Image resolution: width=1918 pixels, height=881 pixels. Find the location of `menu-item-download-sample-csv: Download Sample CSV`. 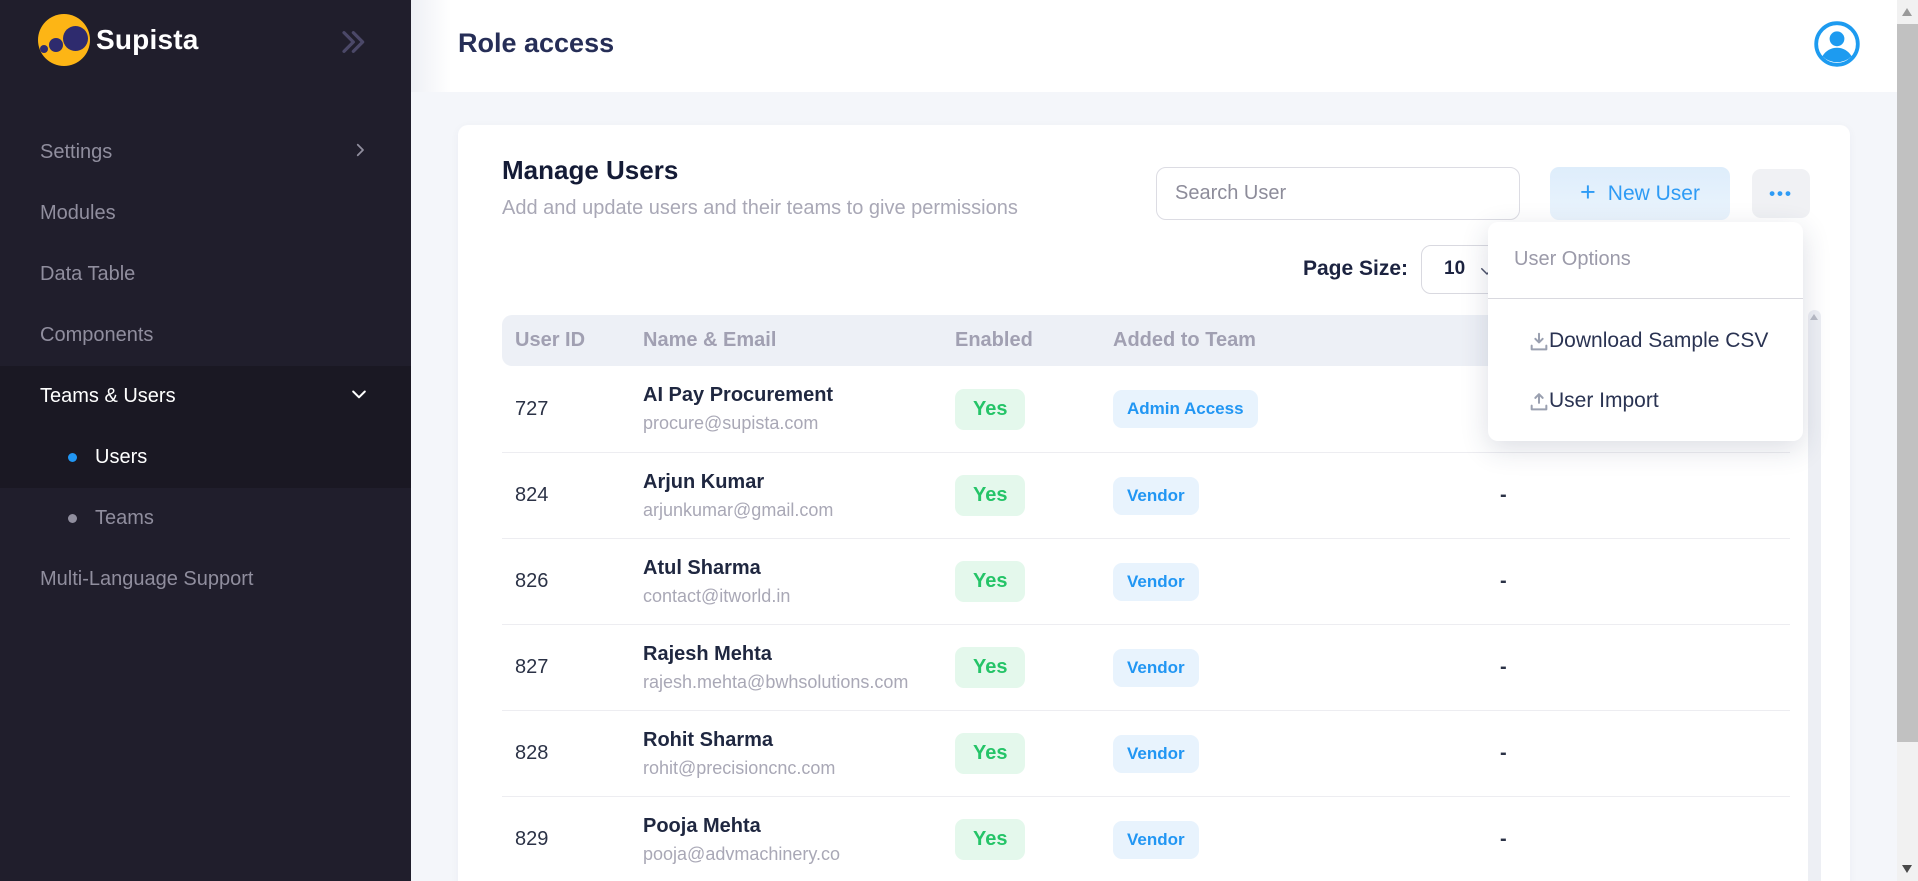

menu-item-download-sample-csv: Download Sample CSV is located at coordinates (1648, 341).